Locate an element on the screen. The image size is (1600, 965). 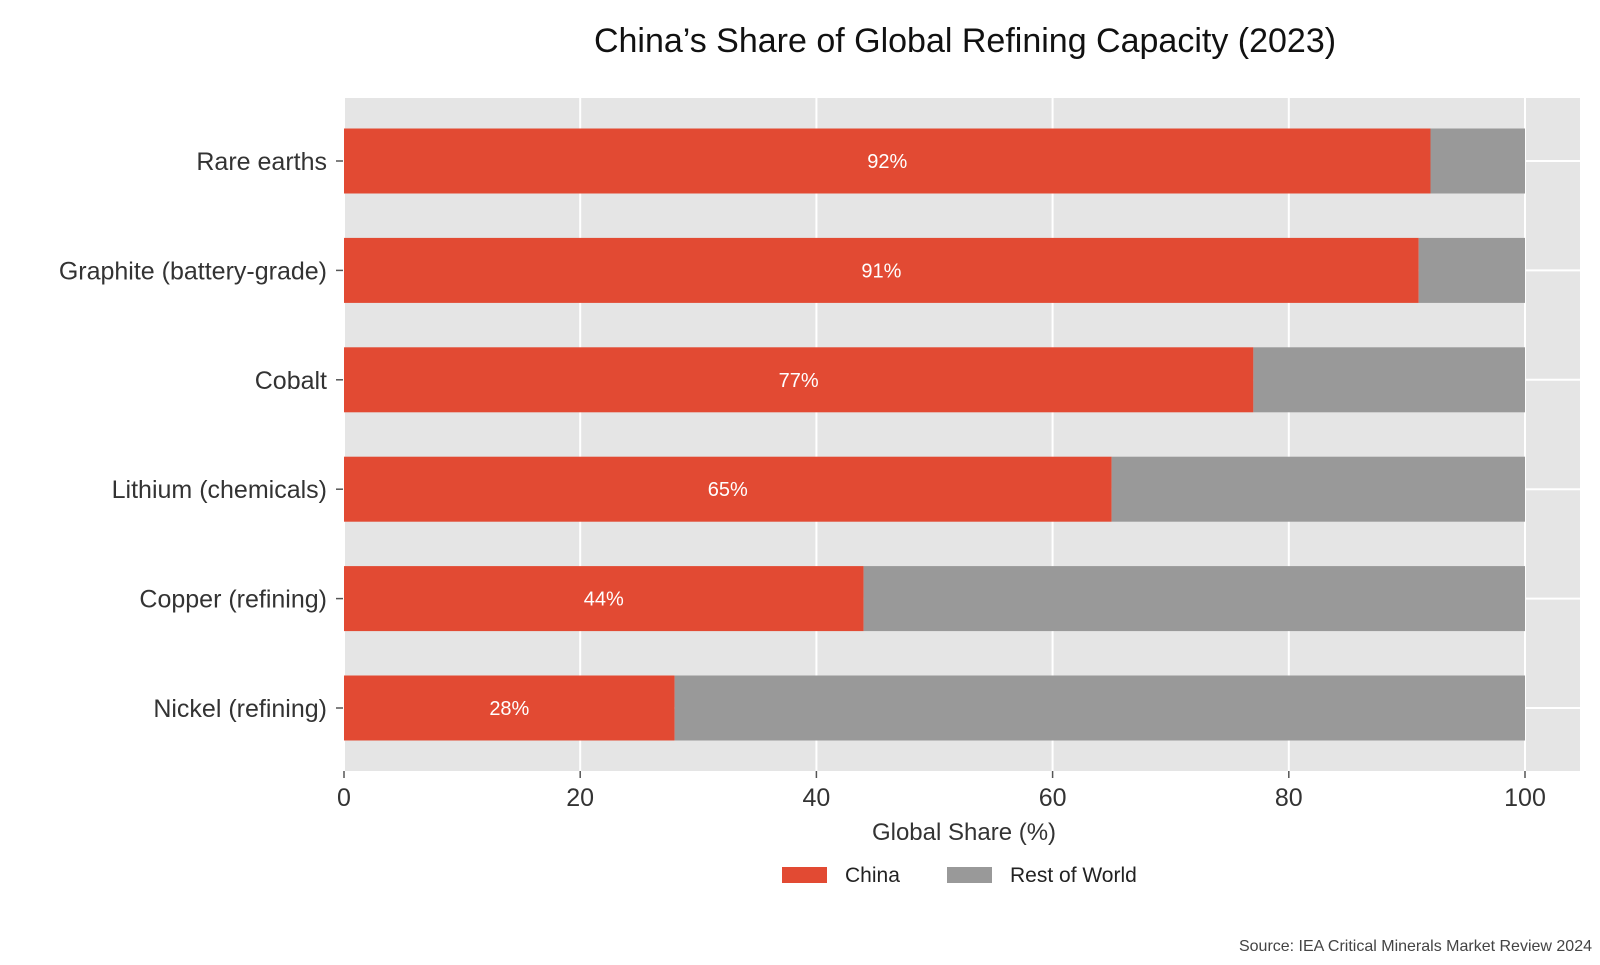
bar-value-label: 44% is located at coordinates (604, 600).